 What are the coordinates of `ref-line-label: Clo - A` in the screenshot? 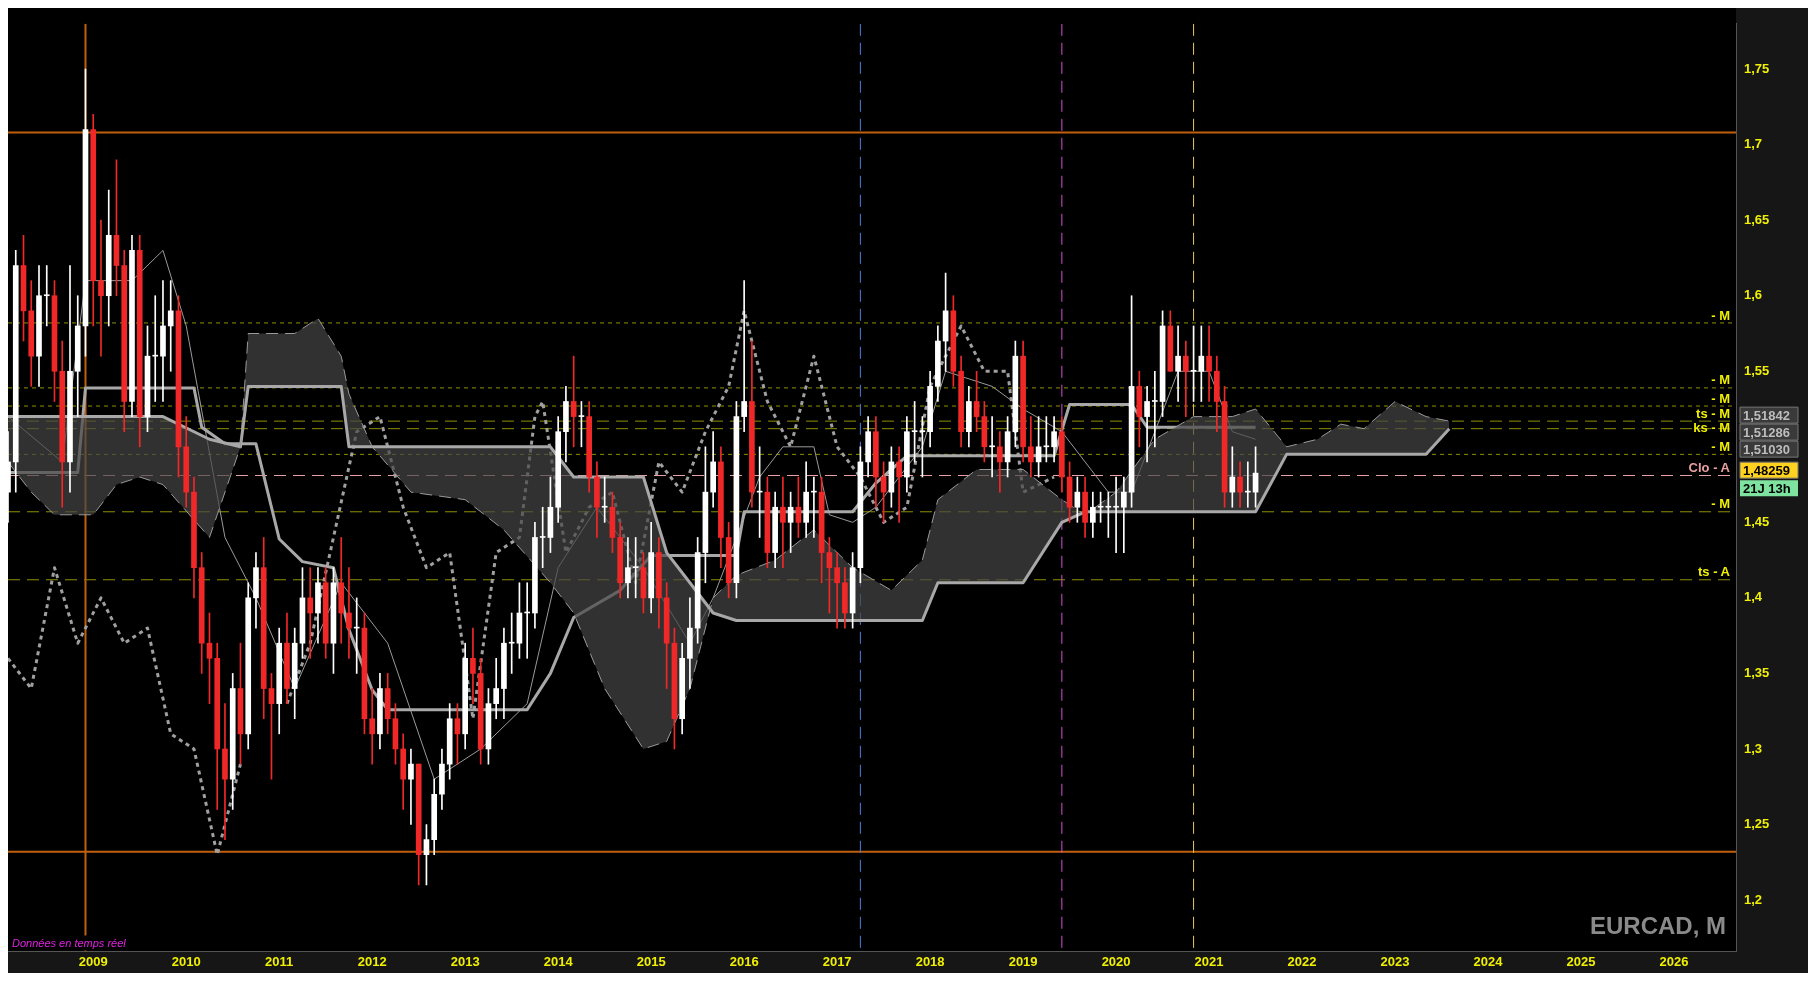 It's located at (1709, 468).